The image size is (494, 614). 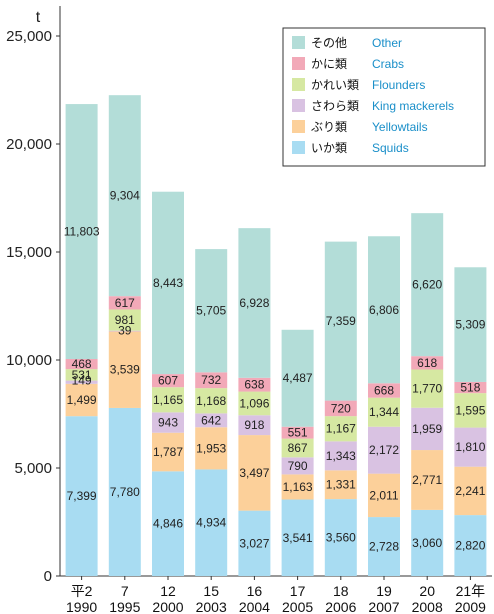 I want to click on y-tick-label: 25,000, so click(x=29, y=36).